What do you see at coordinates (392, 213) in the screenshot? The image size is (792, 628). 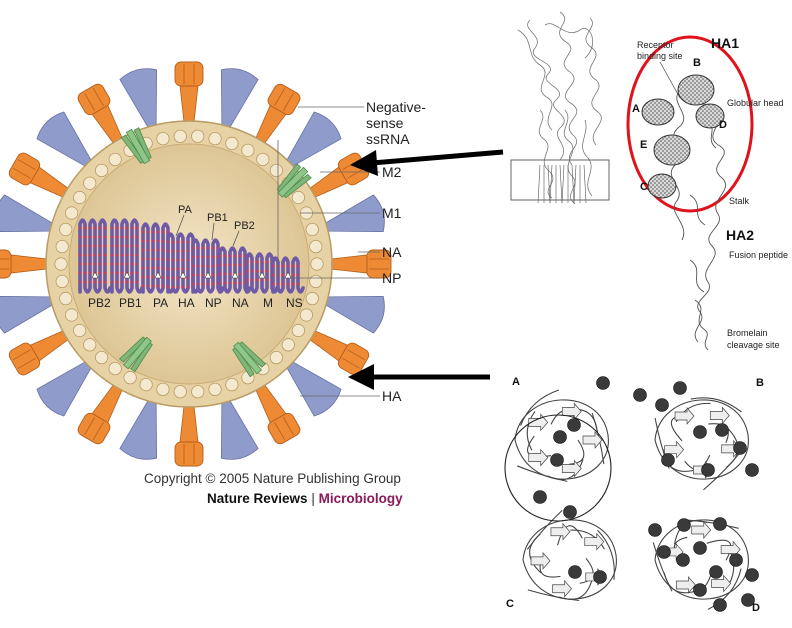 I see `label-m1: M1` at bounding box center [392, 213].